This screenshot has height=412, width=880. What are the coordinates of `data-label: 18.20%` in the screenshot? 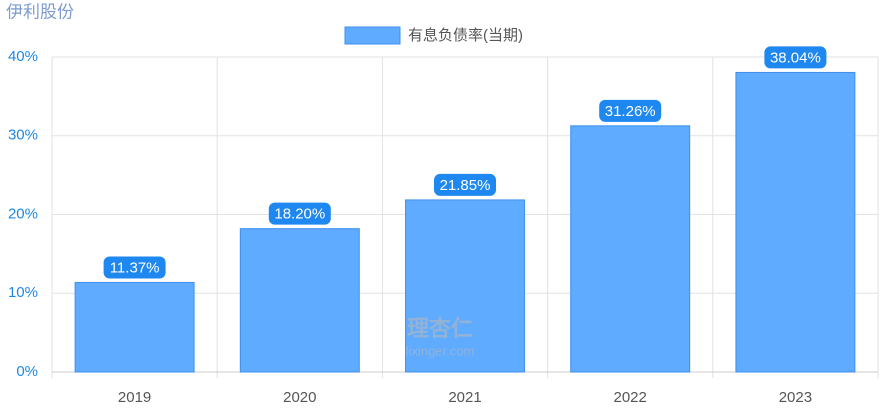 It's located at (299, 213).